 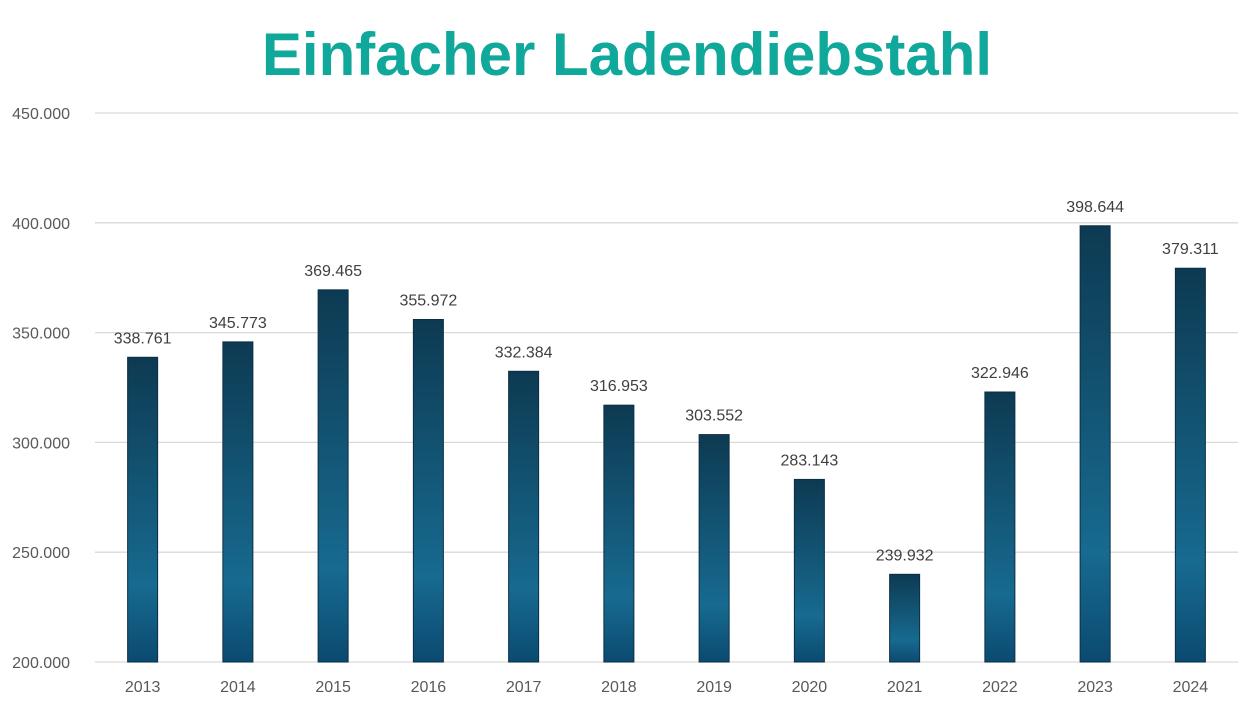 I want to click on chart-title: Einfacher Ladendiebstahl, so click(x=627, y=54).